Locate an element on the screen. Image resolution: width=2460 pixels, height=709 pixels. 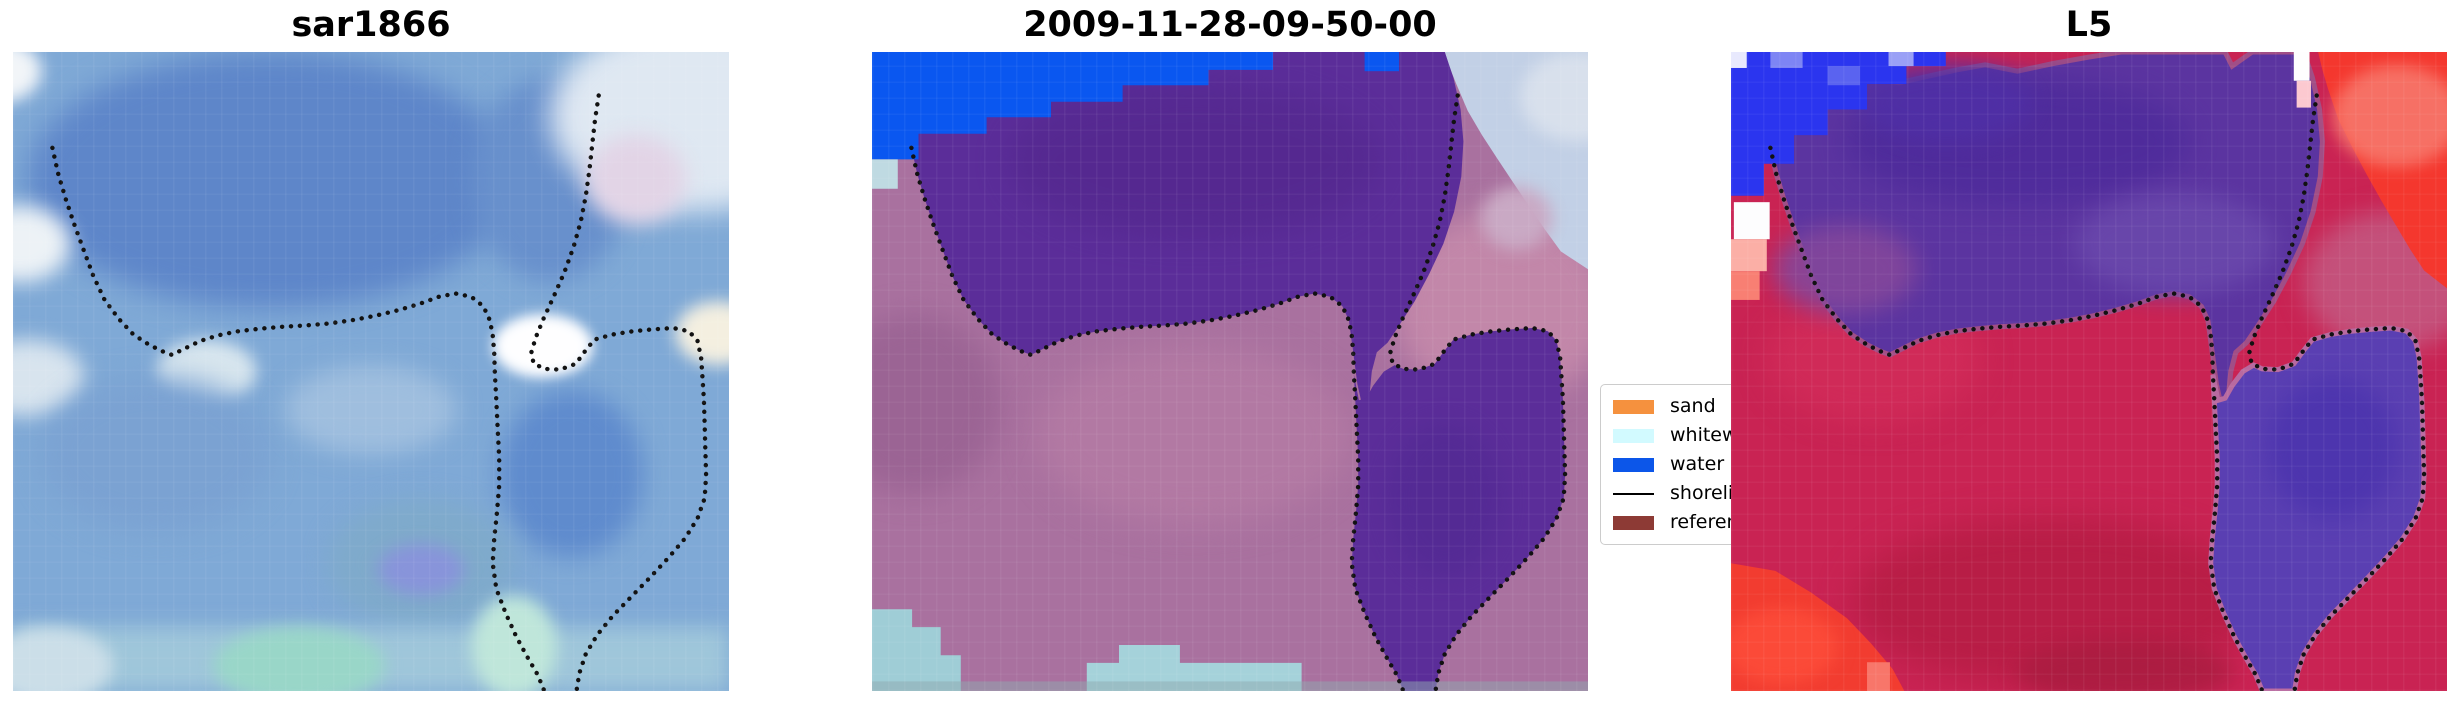
legend-item: sand is located at coordinates (1702, 406).